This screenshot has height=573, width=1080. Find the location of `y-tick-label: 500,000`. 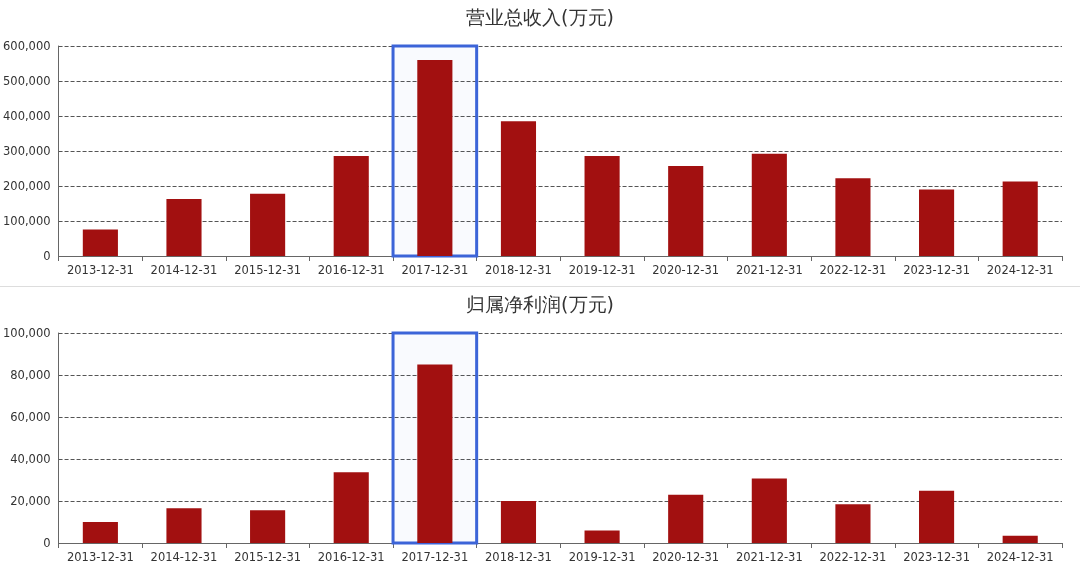

y-tick-label: 500,000 is located at coordinates (26, 81).